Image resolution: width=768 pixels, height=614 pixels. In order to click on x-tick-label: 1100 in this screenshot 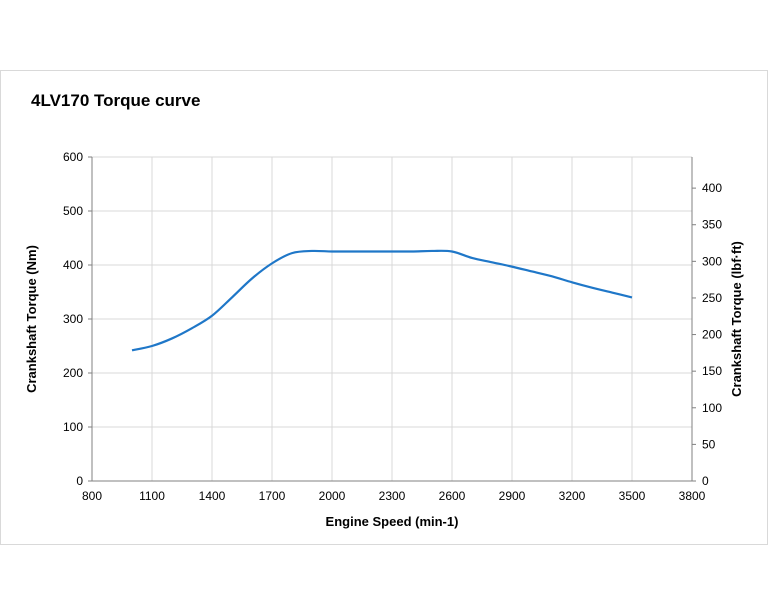, I will do `click(152, 496)`.